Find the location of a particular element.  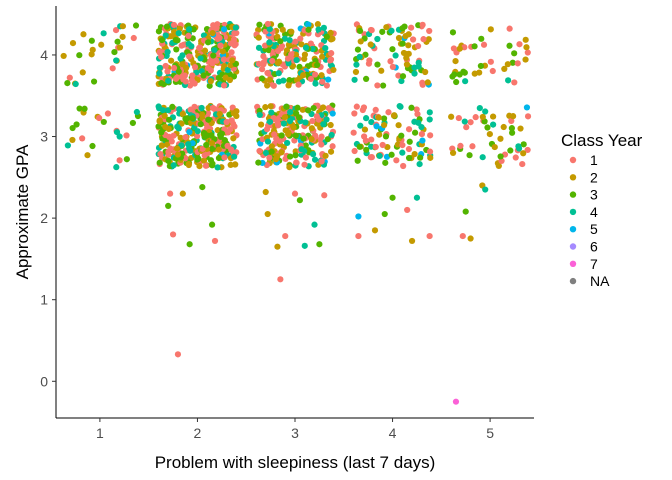

x-tick-label: 5 is located at coordinates (490, 433).